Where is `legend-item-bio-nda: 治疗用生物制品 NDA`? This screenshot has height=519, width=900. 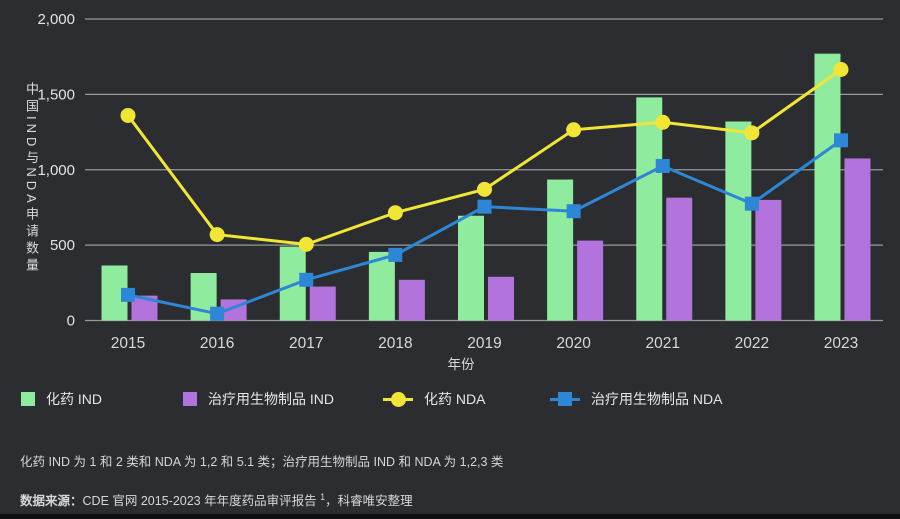 legend-item-bio-nda: 治疗用生物制品 NDA is located at coordinates (636, 399).